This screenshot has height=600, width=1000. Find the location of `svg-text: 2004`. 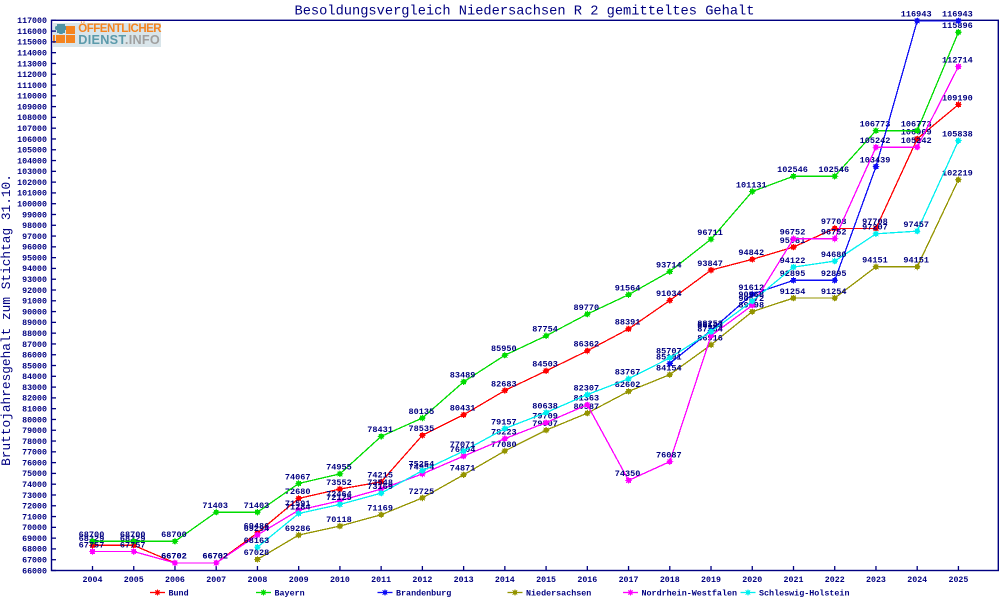

svg-text: 2004 is located at coordinates (93, 580).